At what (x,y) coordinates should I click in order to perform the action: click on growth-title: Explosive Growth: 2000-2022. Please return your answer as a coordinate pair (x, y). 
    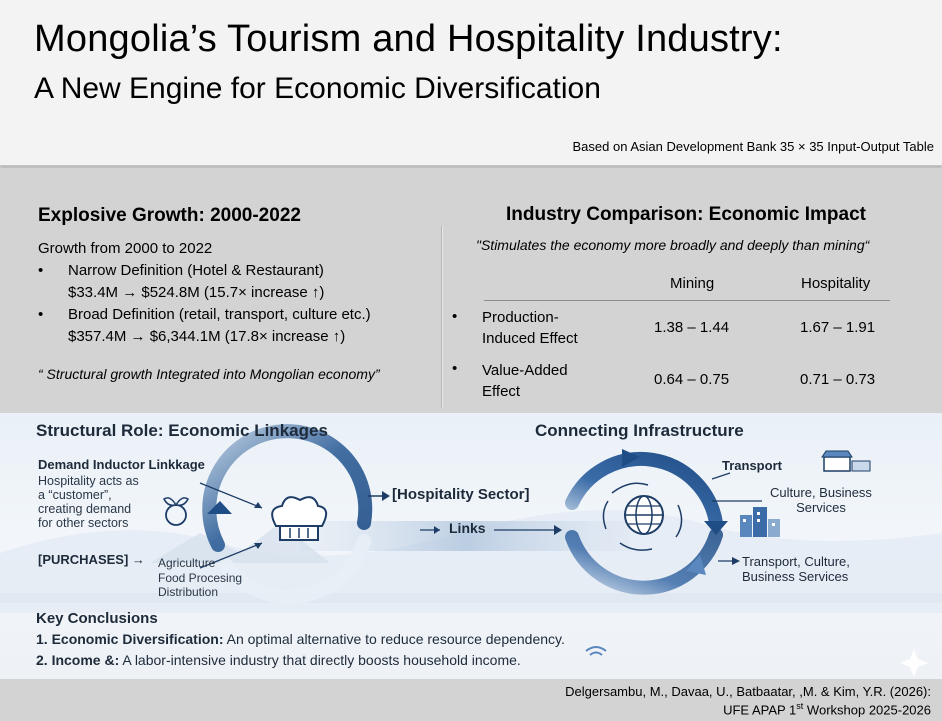
    Looking at the image, I should click on (169, 215).